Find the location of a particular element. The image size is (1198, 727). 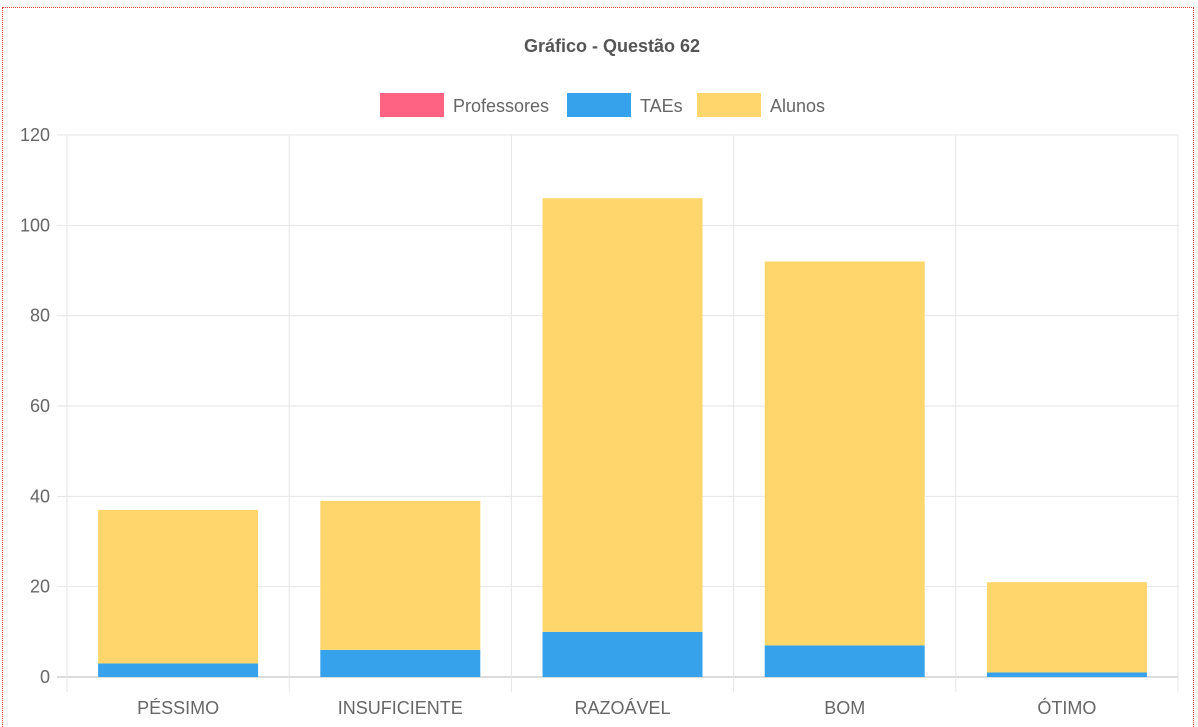

legend-swatch-taes is located at coordinates (599, 105).